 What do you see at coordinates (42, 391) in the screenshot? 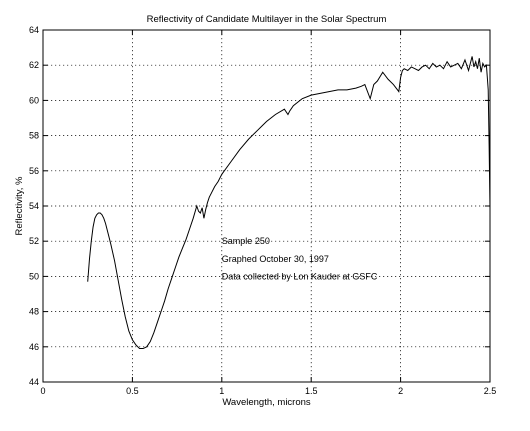
I see `x-tick-label: 0` at bounding box center [42, 391].